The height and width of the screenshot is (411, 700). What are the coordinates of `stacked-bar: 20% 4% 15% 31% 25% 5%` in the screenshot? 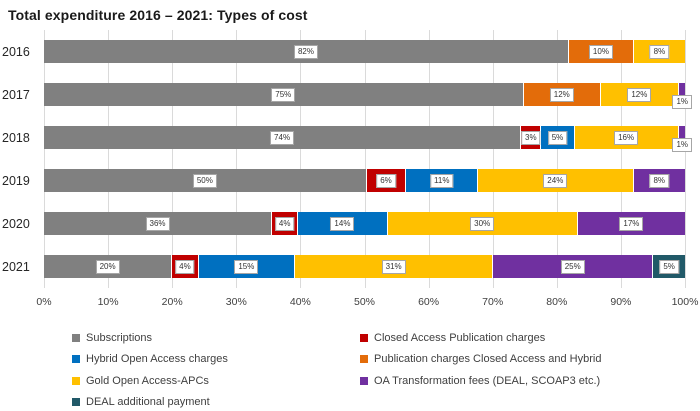 It's located at (364, 266).